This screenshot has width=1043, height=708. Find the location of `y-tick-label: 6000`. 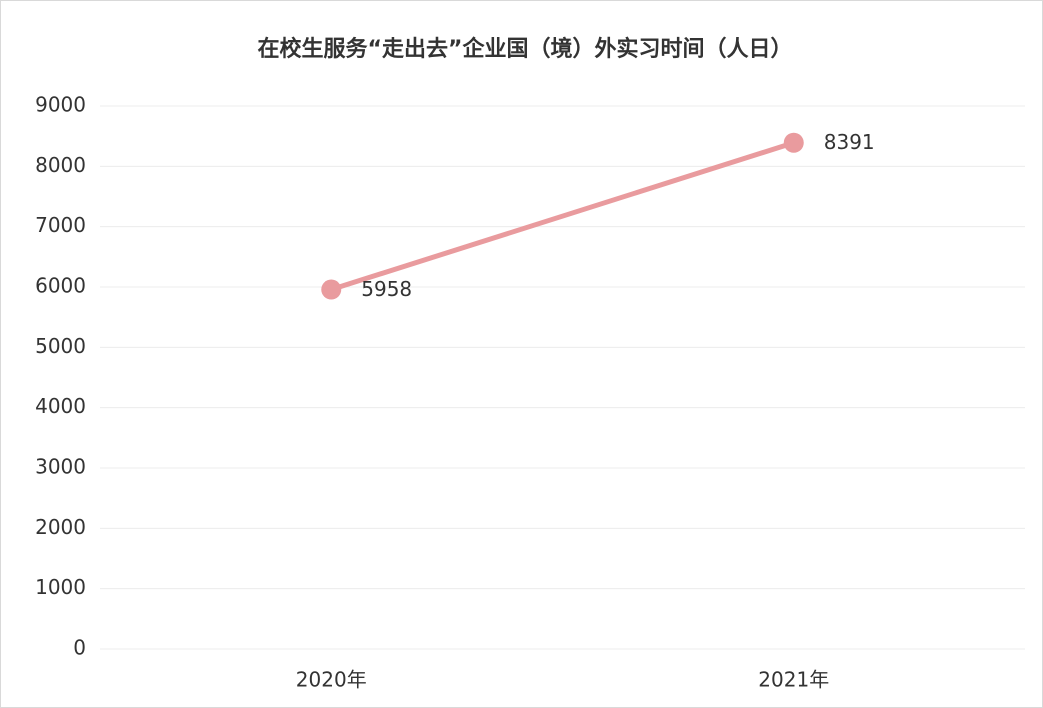

y-tick-label: 6000 is located at coordinates (60, 286).